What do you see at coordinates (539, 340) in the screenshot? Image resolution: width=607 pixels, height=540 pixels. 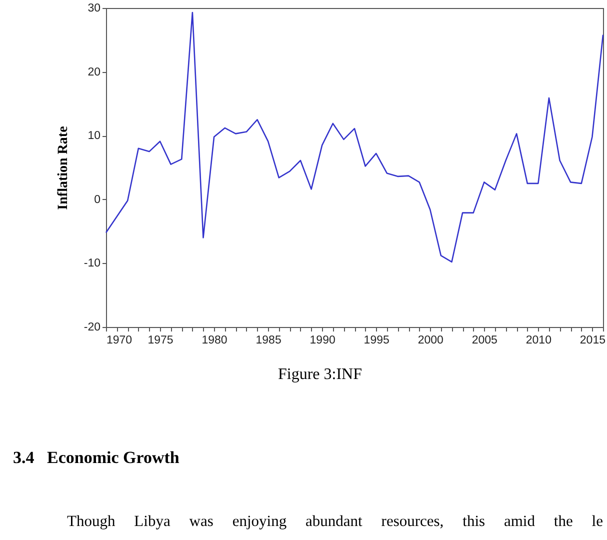 I see `x-tick-label: 2010` at bounding box center [539, 340].